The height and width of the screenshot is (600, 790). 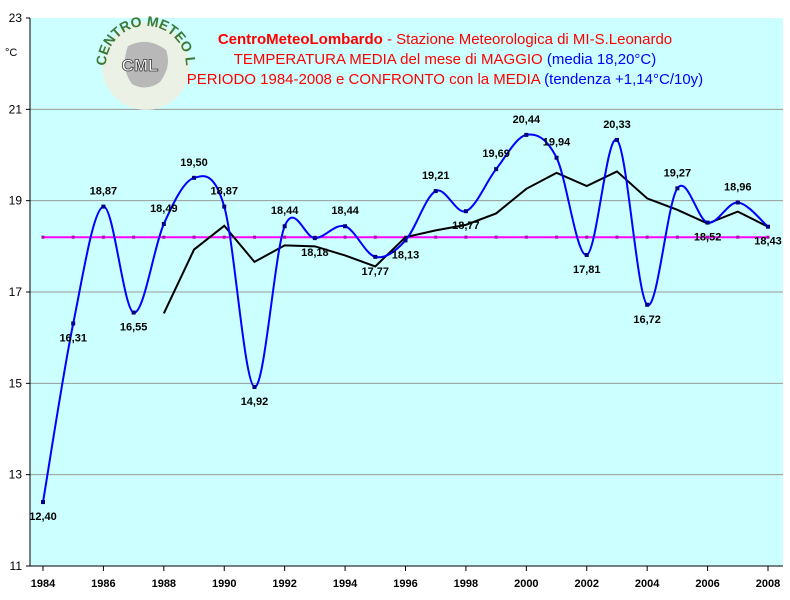 I want to click on data-label: 19,27, so click(x=678, y=173).